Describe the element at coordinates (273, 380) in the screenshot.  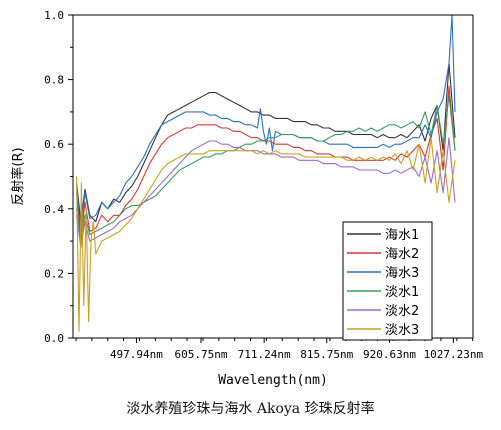
I see `x-axis-title: Wavelength(nm)` at that location.